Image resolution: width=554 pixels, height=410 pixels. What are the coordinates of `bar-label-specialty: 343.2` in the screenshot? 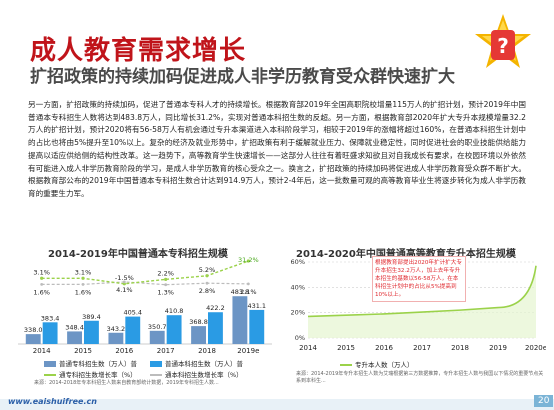 It's located at (116, 329).